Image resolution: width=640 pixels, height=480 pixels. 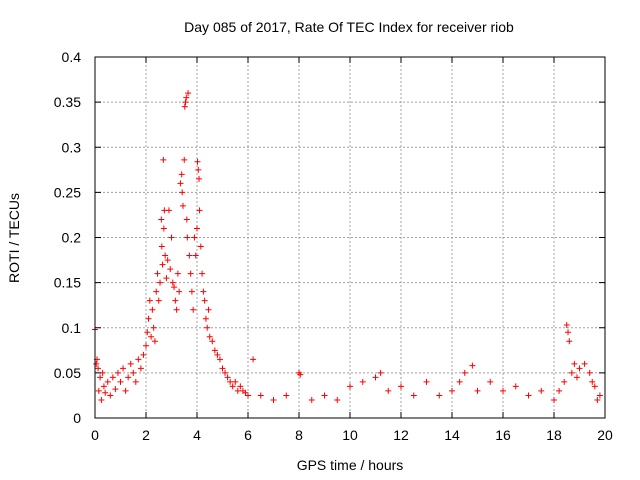 What do you see at coordinates (401, 435) in the screenshot?
I see `x-tick-label: 12` at bounding box center [401, 435].